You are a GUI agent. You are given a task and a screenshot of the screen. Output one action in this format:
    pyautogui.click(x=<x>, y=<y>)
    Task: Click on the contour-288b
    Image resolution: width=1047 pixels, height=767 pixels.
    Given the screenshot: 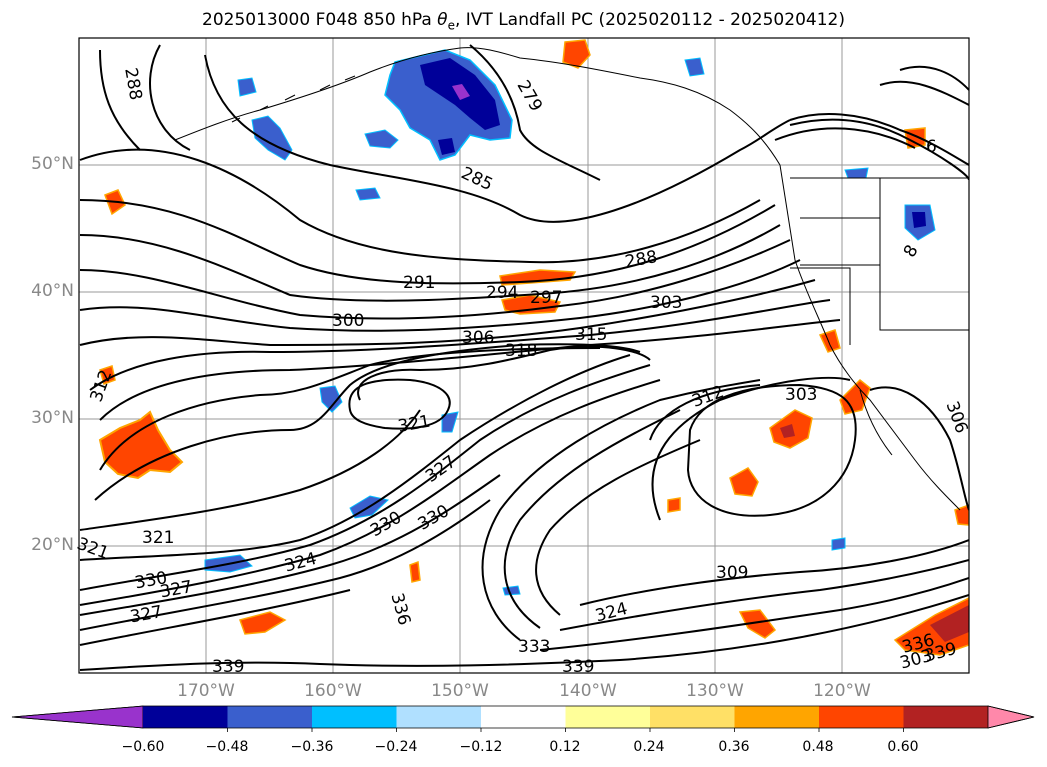 What is the action you would take?
    pyautogui.click(x=420, y=206)
    